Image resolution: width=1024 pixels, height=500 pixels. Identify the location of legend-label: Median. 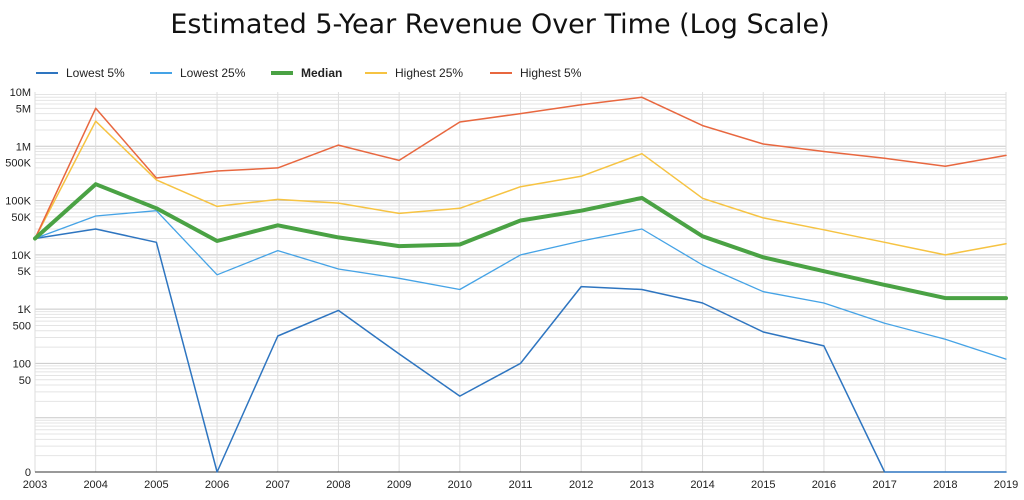
(321, 73).